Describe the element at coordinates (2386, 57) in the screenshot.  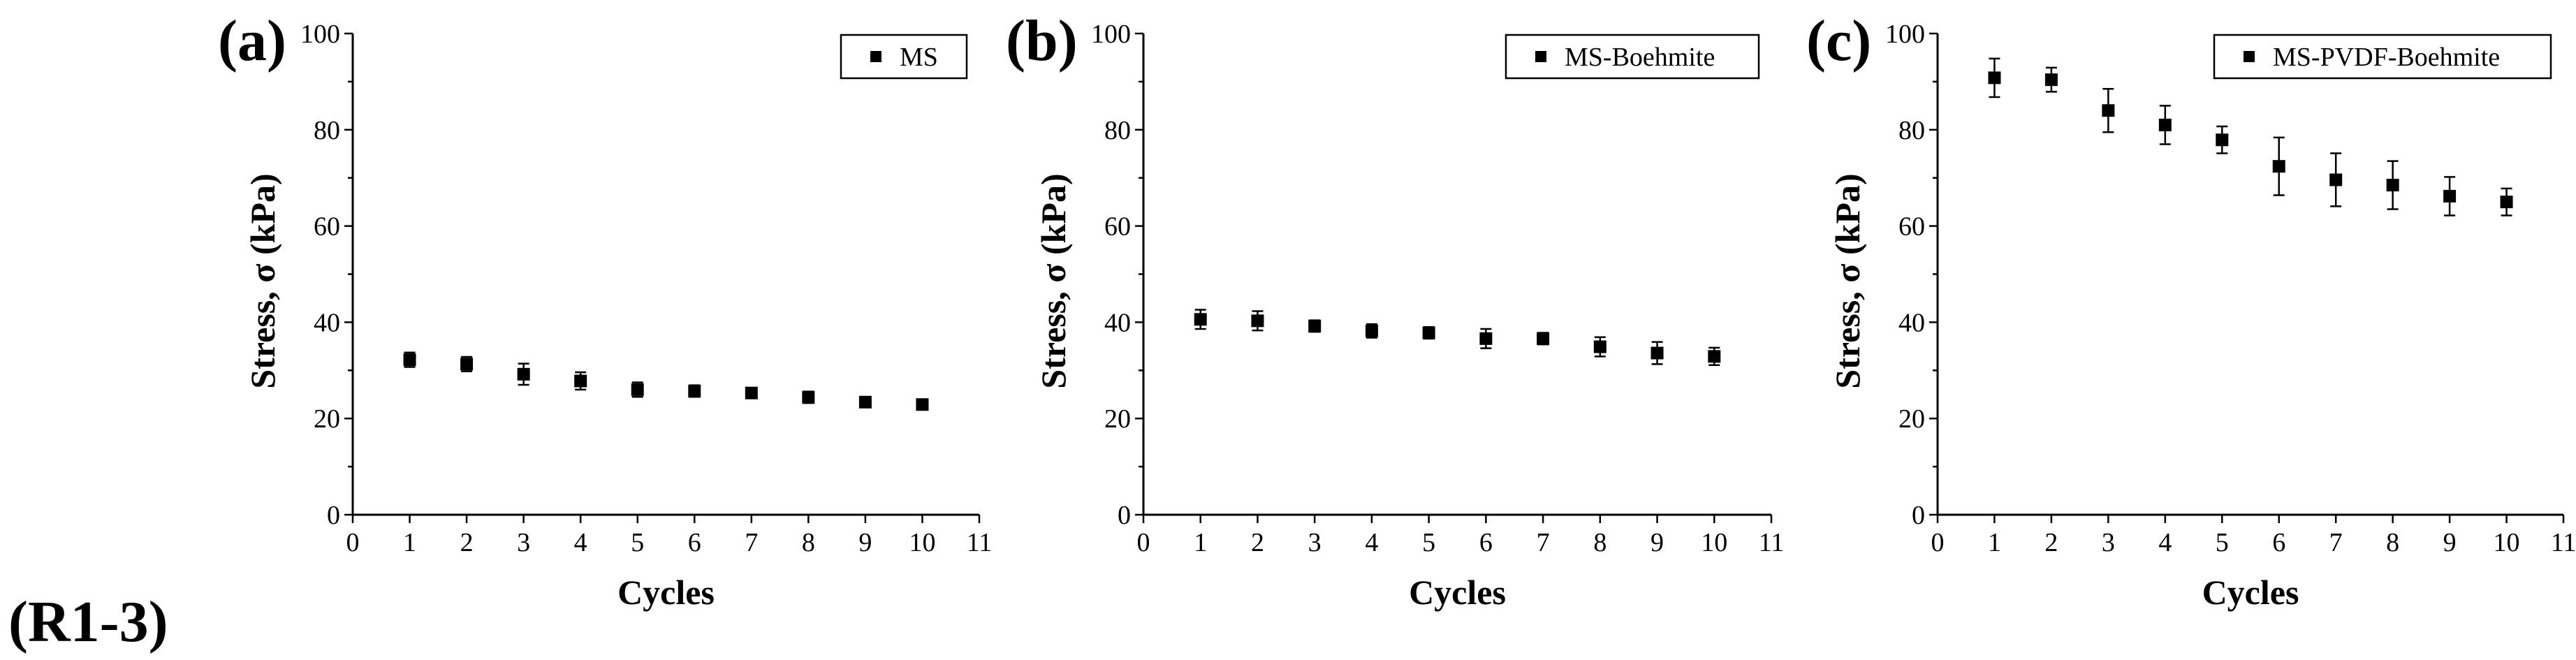
I see `legend-label: MS-PVDF-Boehmite` at that location.